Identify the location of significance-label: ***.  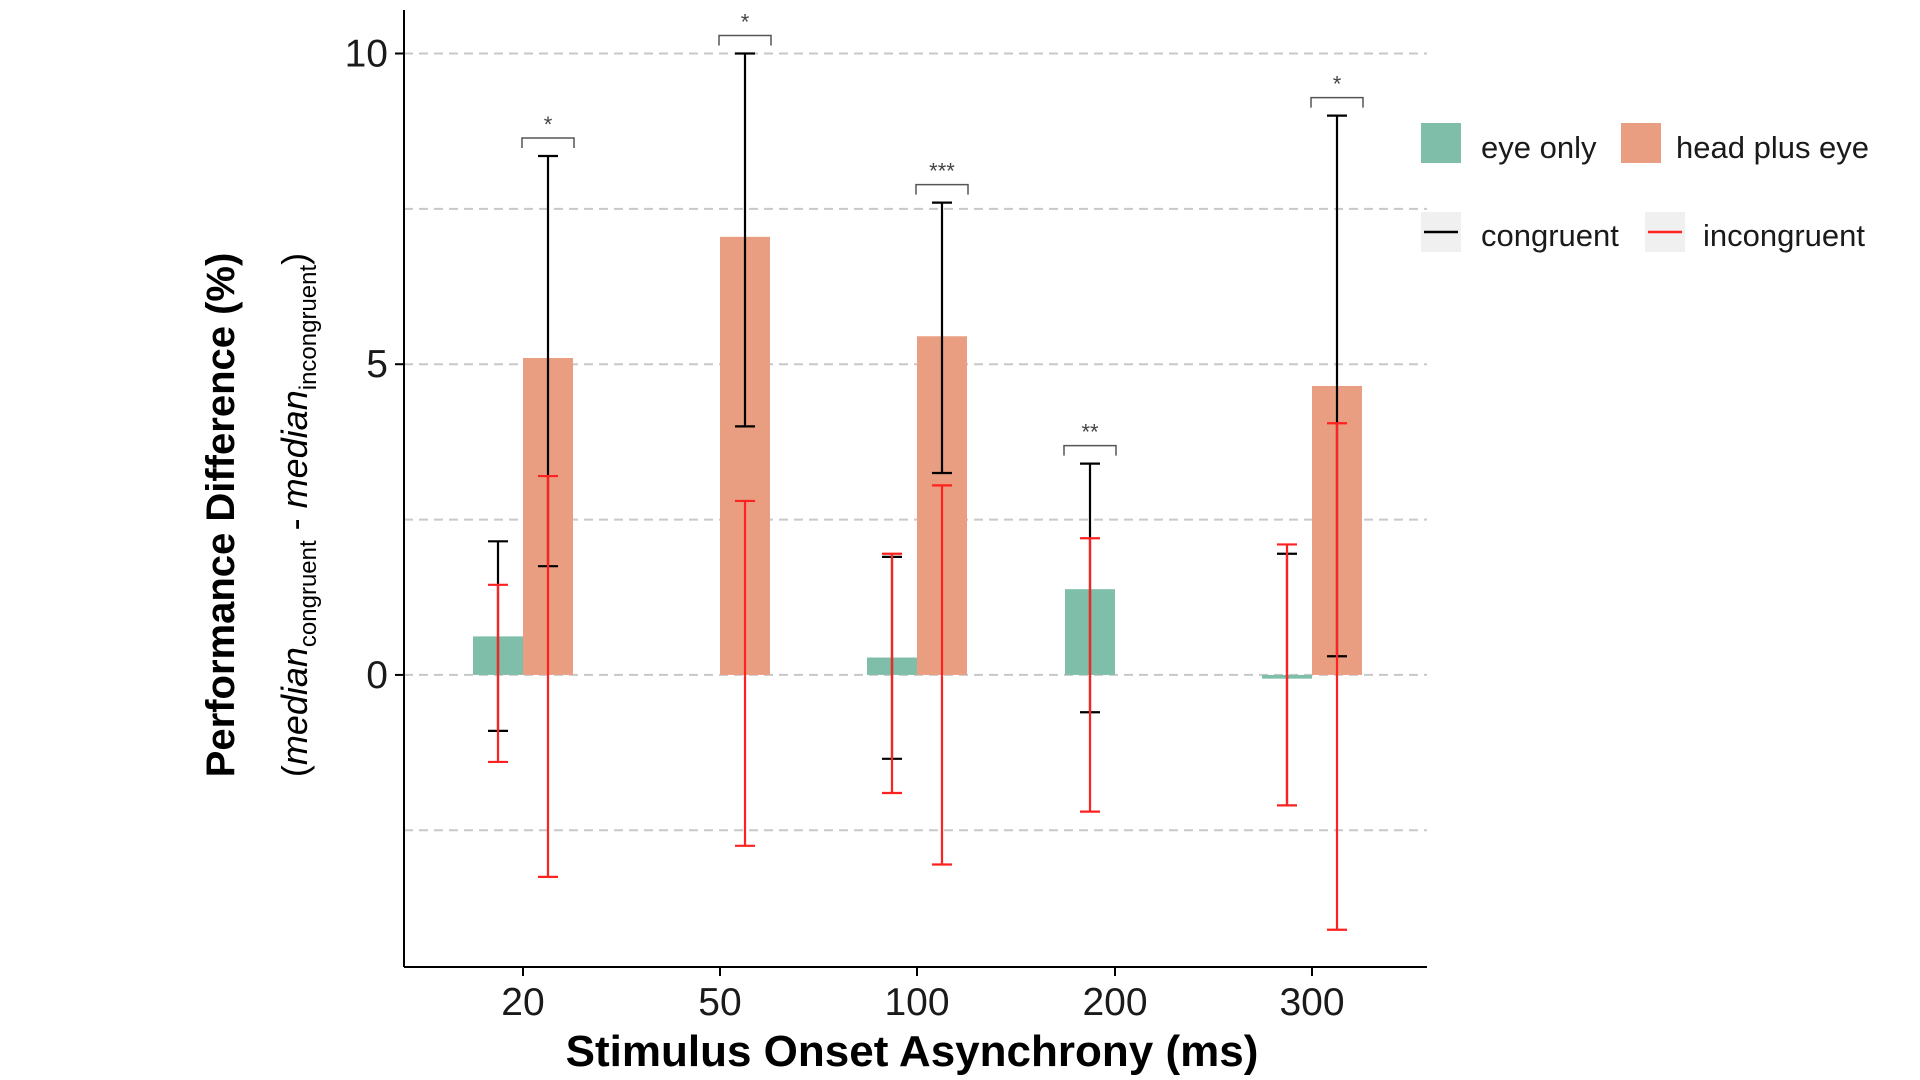
(942, 171).